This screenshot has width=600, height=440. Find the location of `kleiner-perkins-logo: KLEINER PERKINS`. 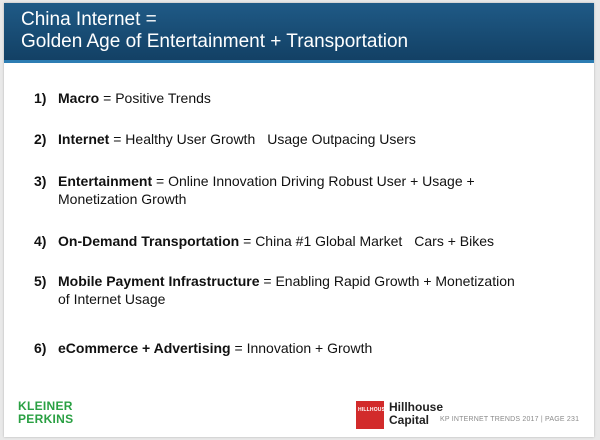

kleiner-perkins-logo: KLEINER PERKINS is located at coordinates (45, 413).